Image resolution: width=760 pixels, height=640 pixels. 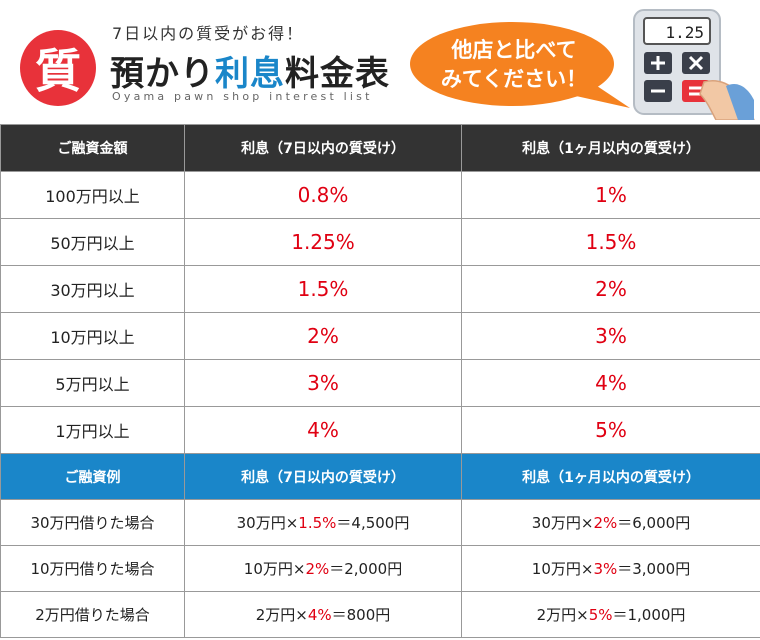 What do you see at coordinates (610, 242) in the screenshot?
I see `rate-1month: 1.5%` at bounding box center [610, 242].